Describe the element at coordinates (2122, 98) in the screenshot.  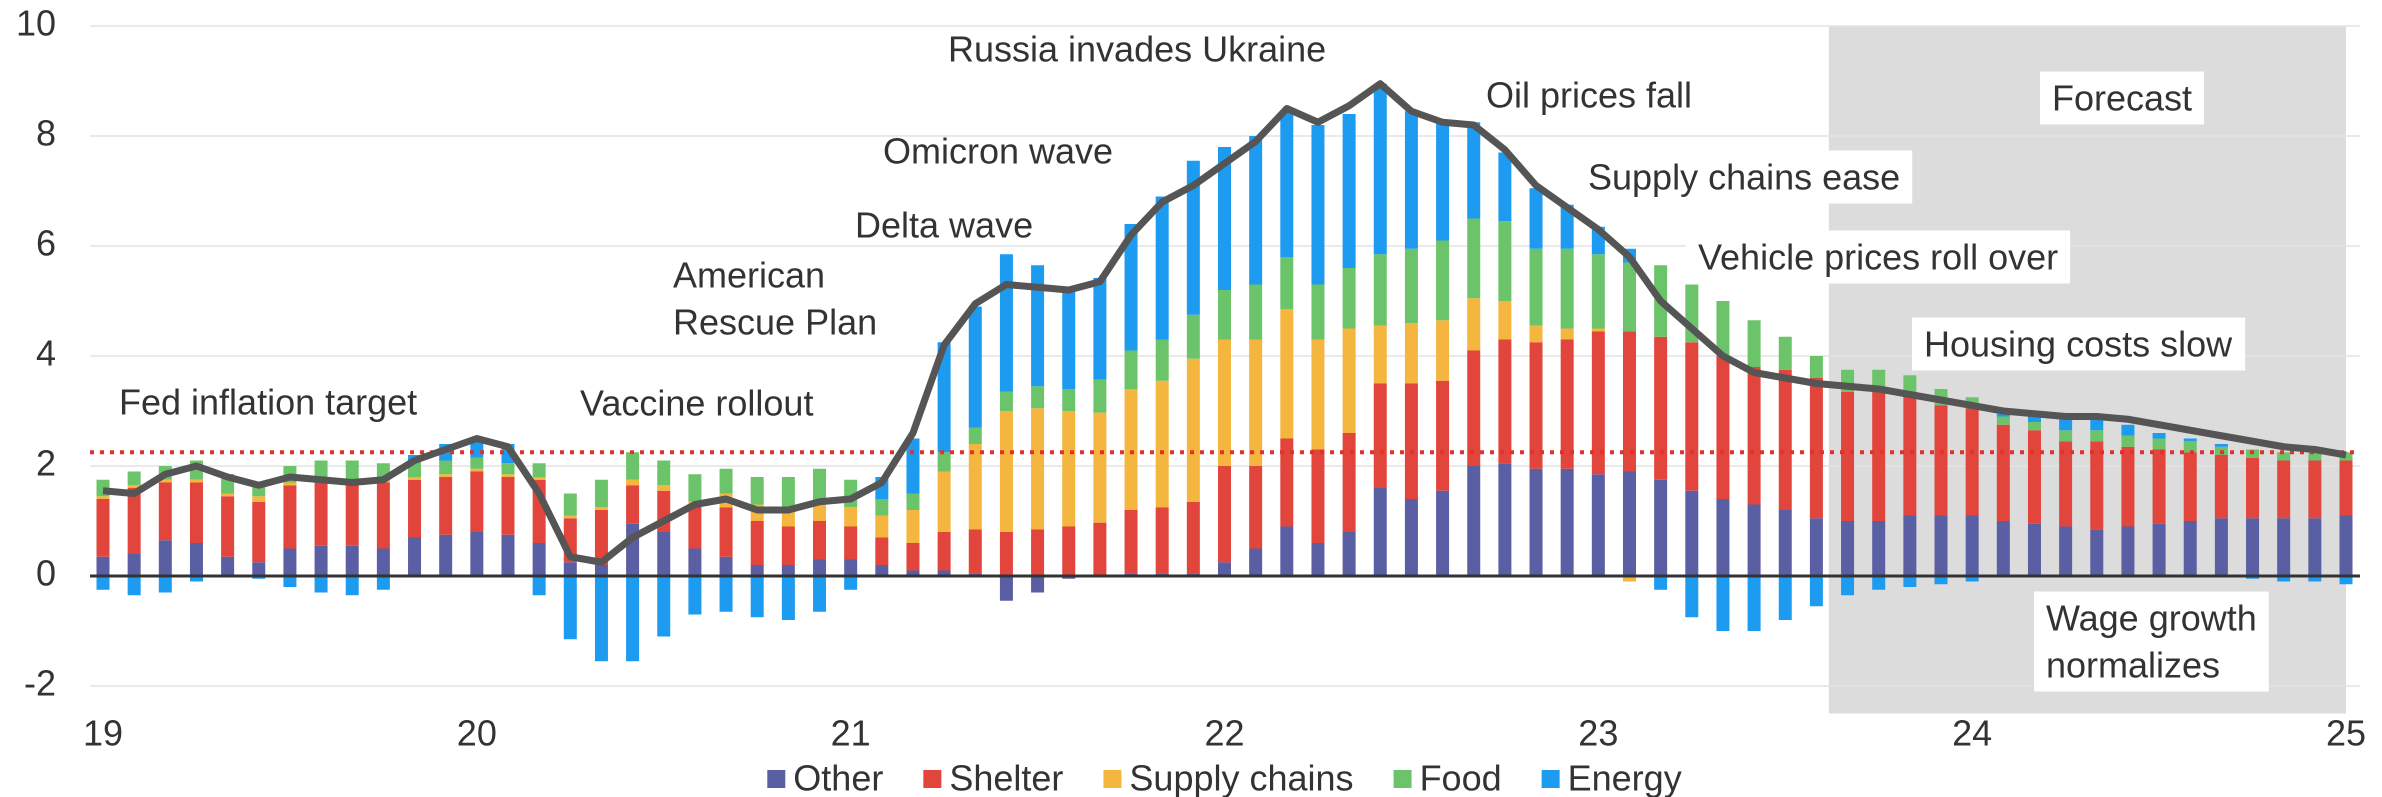
I see `forecast-label: Forecast` at that location.